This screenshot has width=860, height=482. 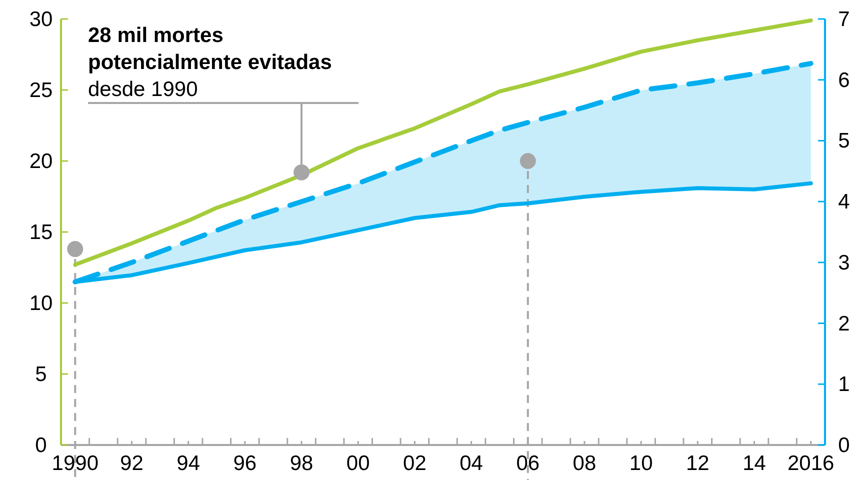 I want to click on x-tick-label: 2016, so click(x=810, y=463).